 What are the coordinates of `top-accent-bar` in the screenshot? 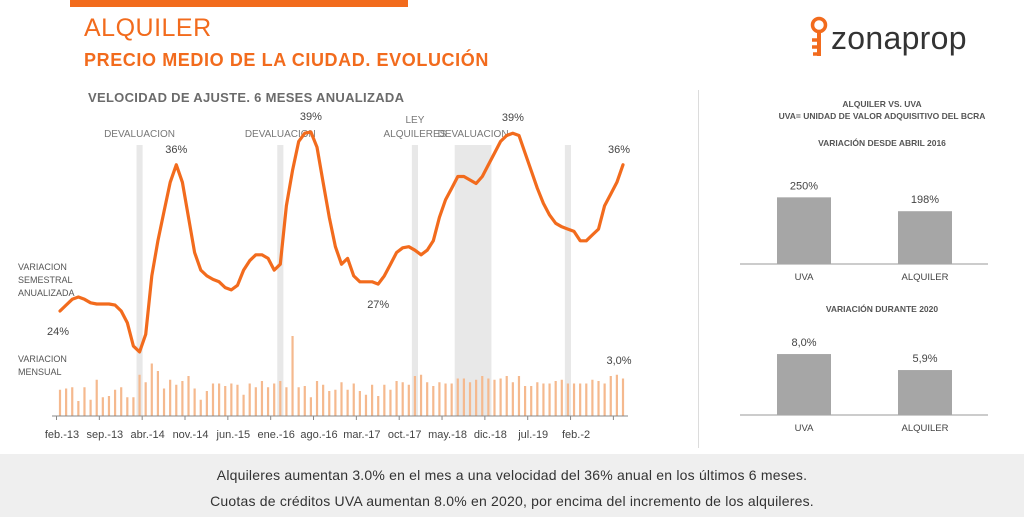 It's located at (239, 3).